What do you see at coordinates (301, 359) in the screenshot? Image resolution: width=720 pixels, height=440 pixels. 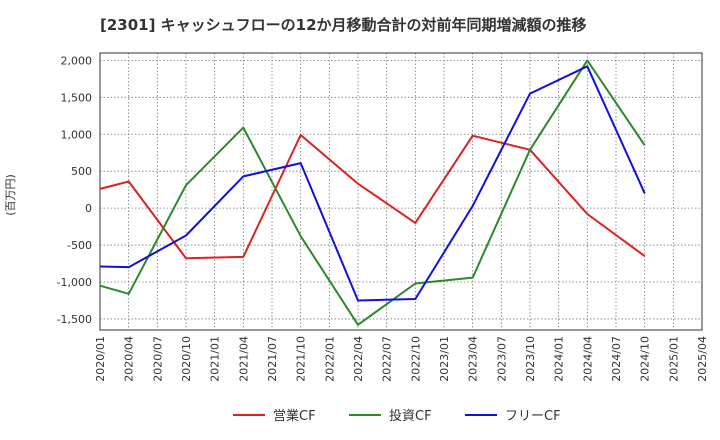 I see `x-tick-label: 2021/10` at bounding box center [301, 359].